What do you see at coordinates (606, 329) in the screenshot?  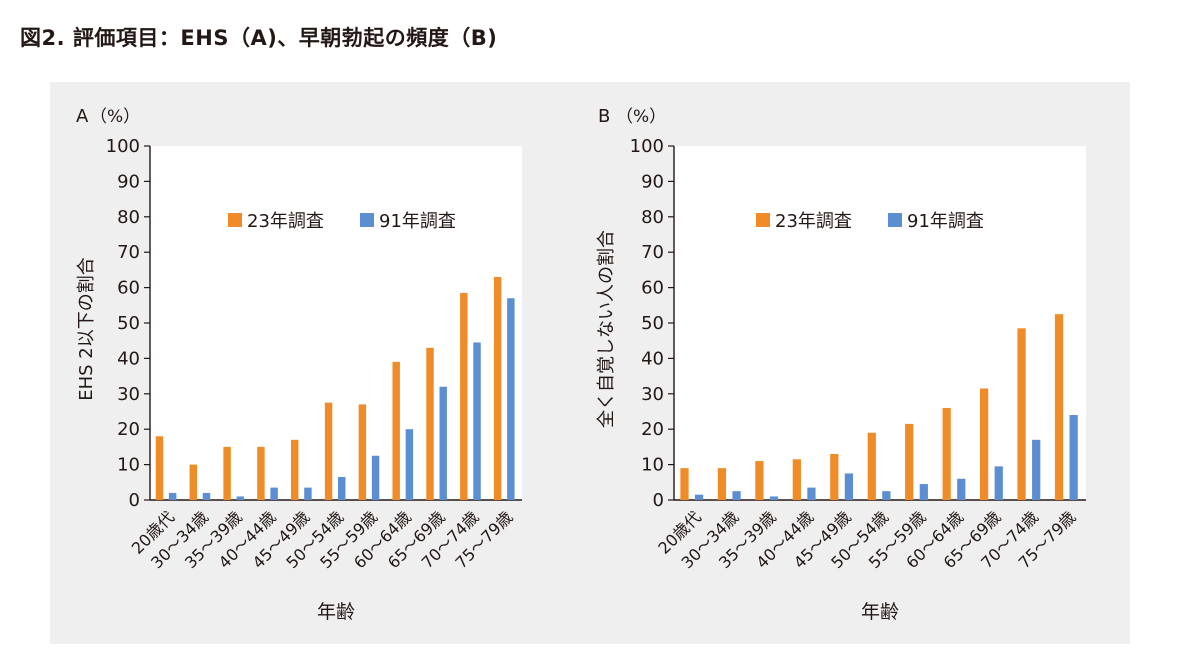 I see `y-axis-title: 全く自覚しない人の割合` at bounding box center [606, 329].